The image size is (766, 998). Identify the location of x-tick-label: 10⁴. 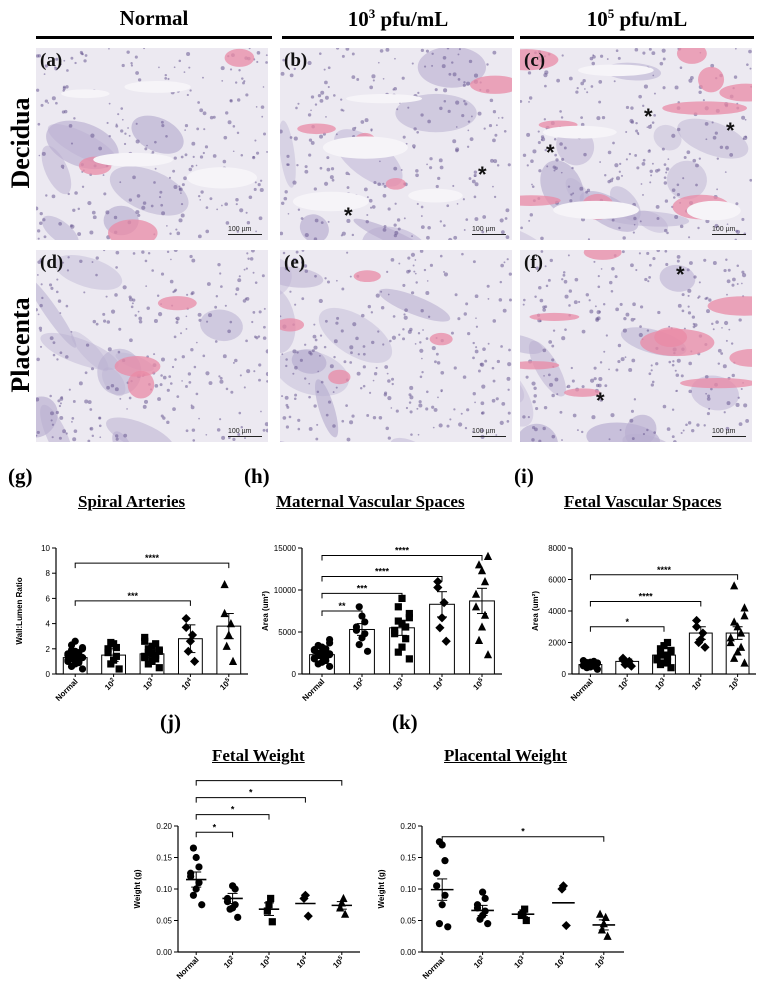
(560, 962).